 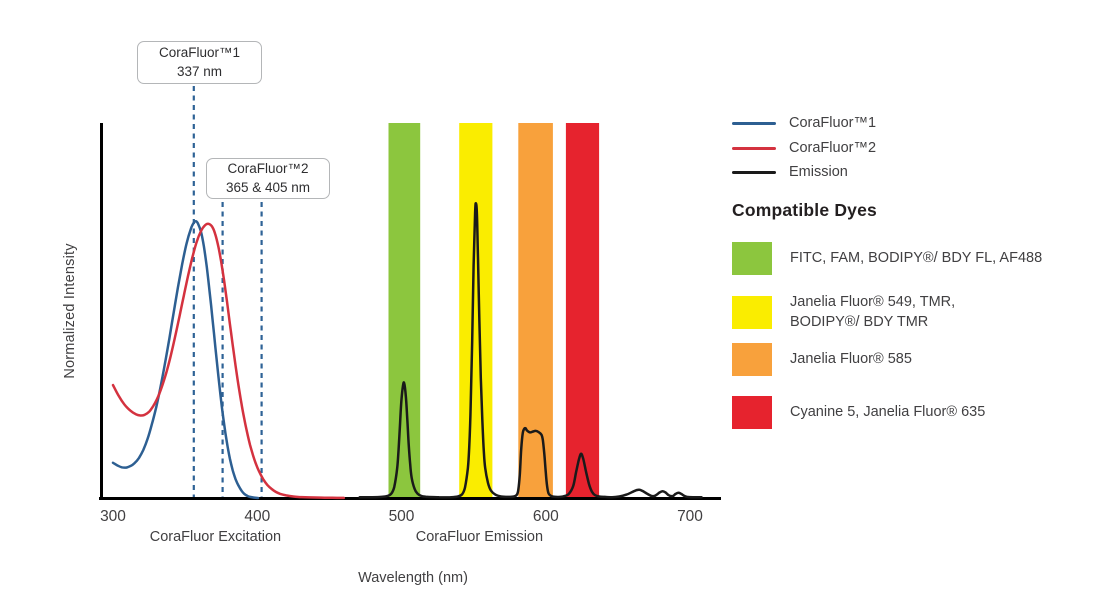 I want to click on orange-dye-swatch, so click(x=752, y=359).